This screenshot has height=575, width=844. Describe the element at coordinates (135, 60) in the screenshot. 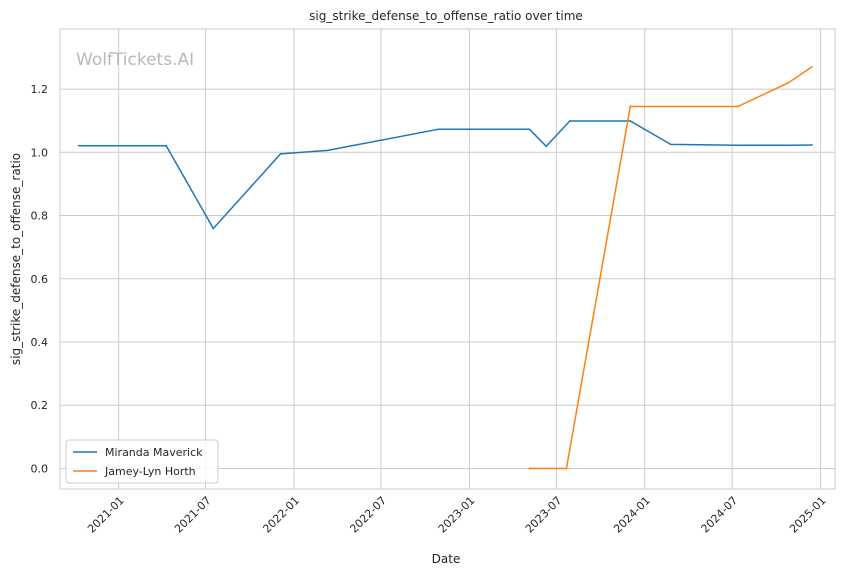

I see `watermark: WolfTickets.AI` at that location.